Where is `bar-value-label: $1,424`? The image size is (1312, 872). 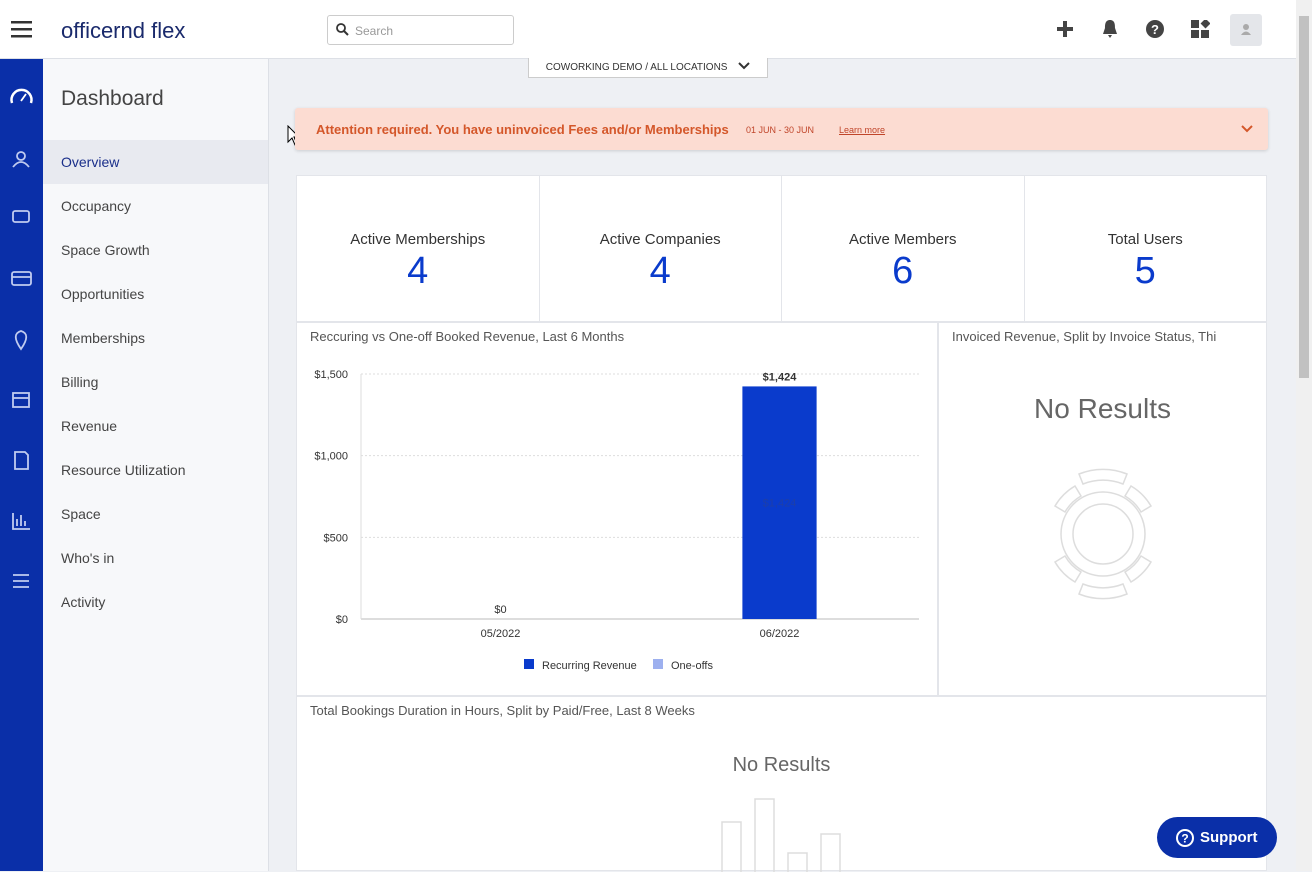
bar-value-label: $1,424 is located at coordinates (780, 504).